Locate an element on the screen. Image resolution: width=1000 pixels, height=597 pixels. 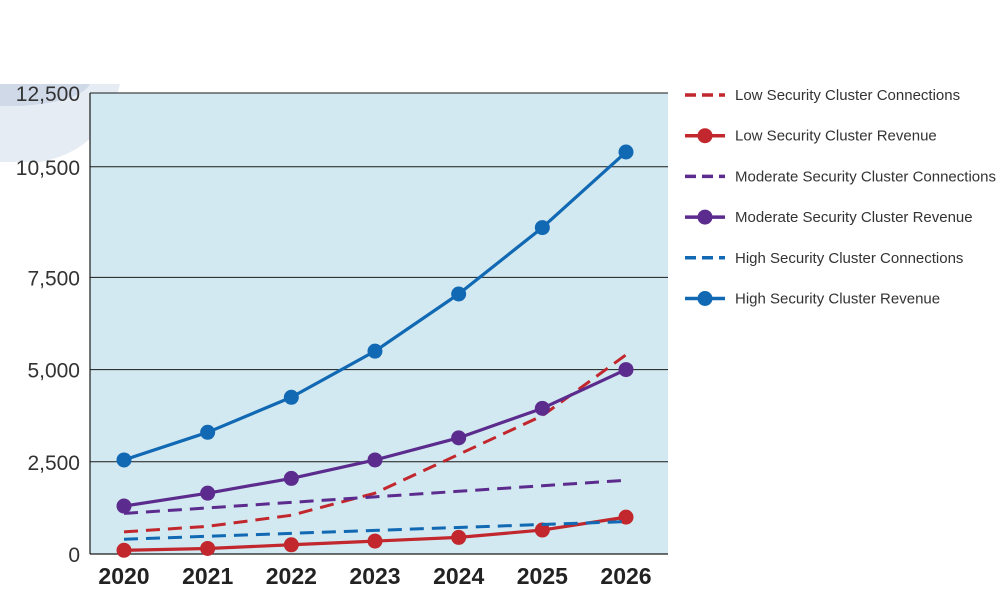
y-tick-label: 10,500 is located at coordinates (48, 168).